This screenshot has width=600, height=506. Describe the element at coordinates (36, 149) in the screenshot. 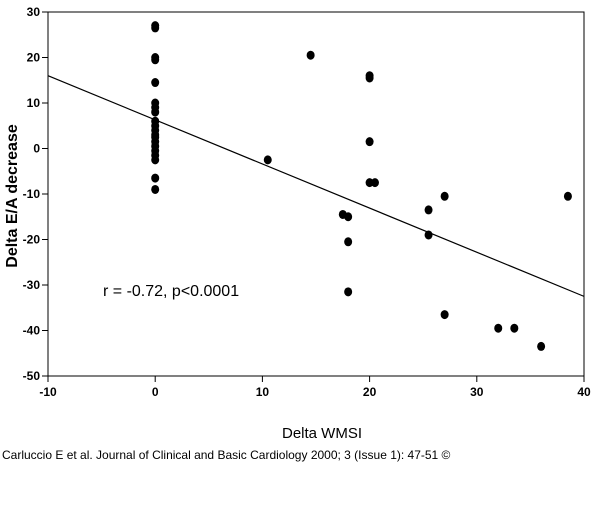

I see `y-tick-label: 0` at that location.